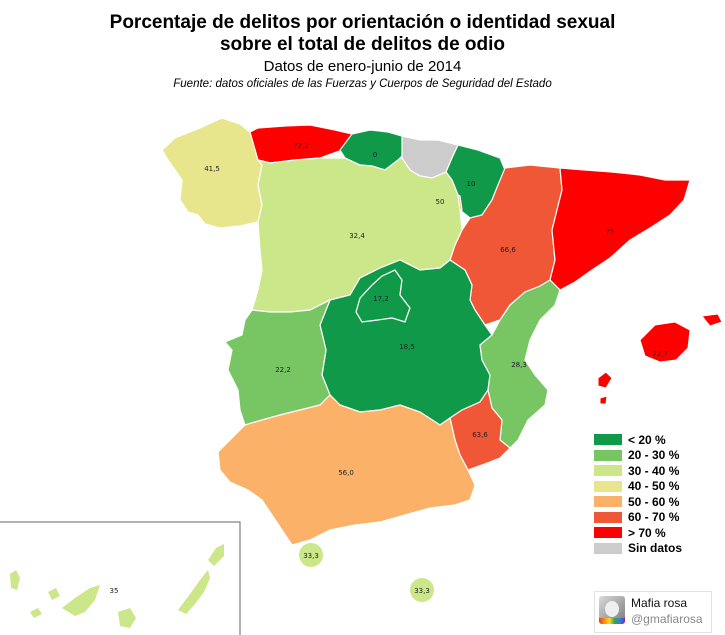 Image resolution: width=725 pixels, height=635 pixels. I want to click on region-cataluna, so click(620, 229).